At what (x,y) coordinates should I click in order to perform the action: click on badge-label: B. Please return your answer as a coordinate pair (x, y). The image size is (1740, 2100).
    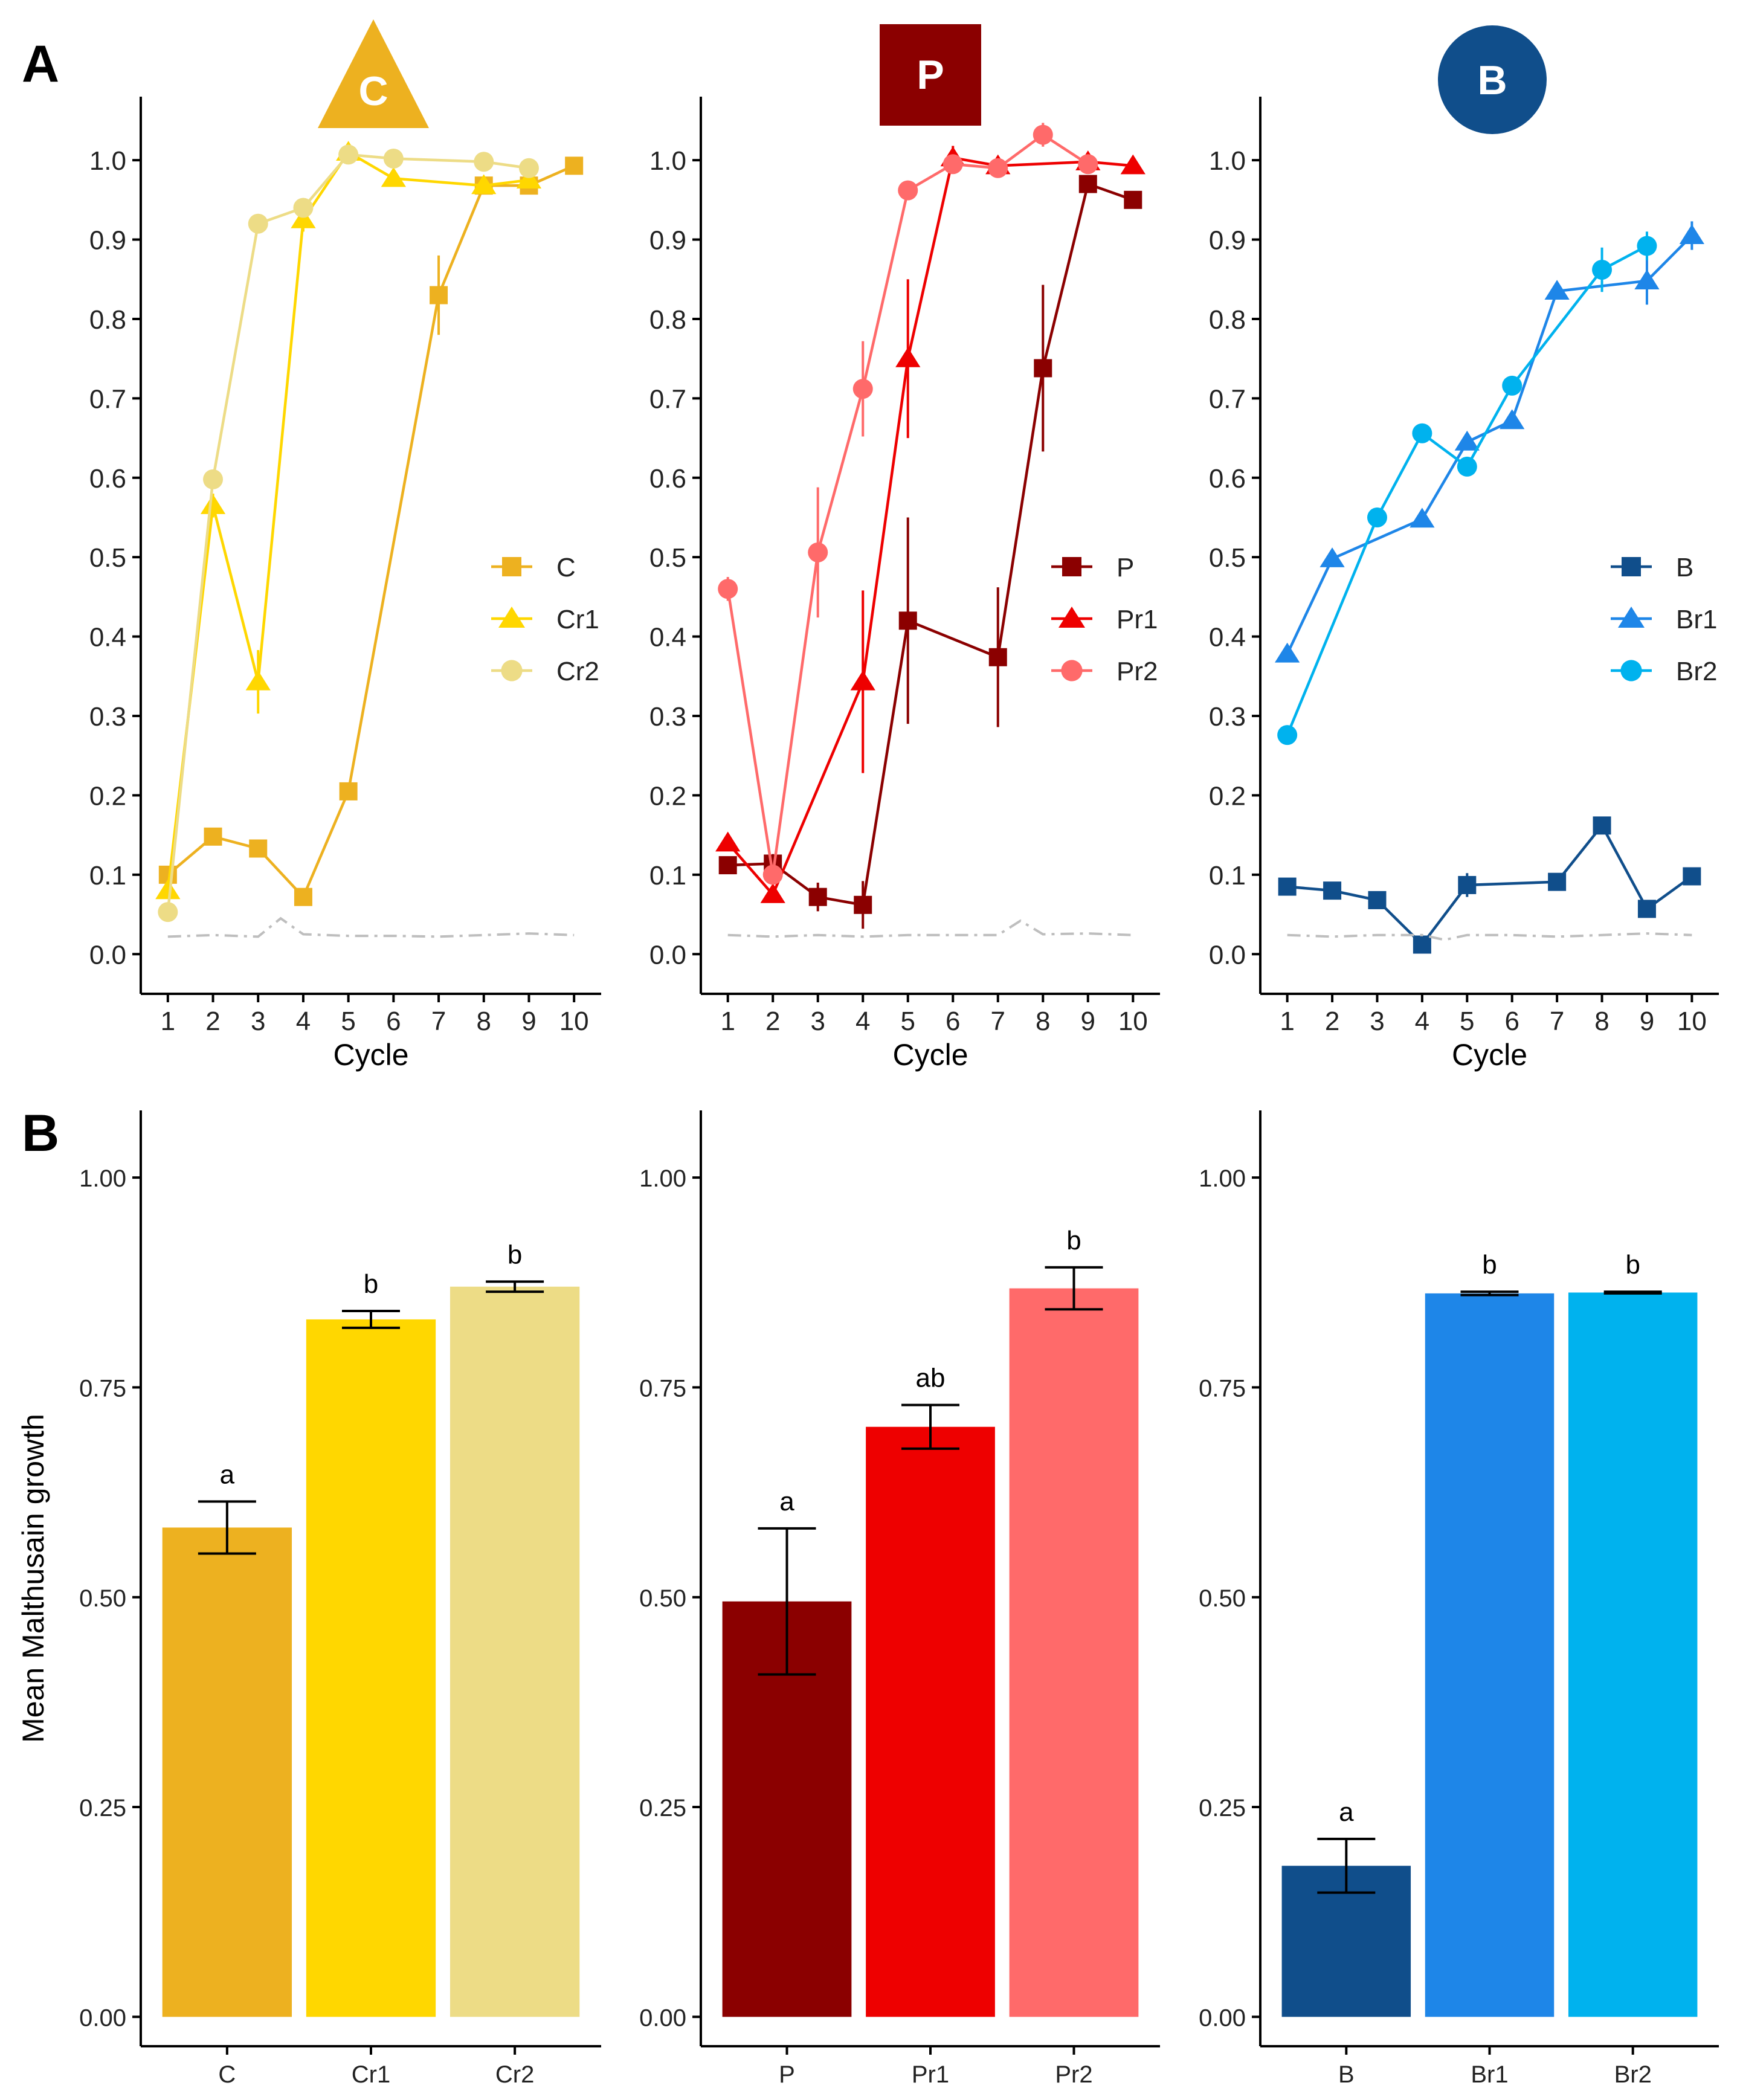
    Looking at the image, I should click on (1492, 80).